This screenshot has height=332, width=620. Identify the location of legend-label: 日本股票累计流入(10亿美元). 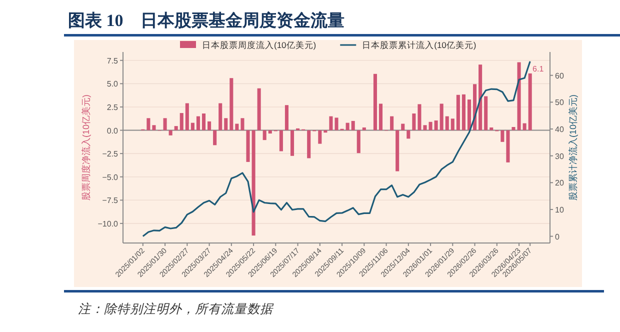
(419, 45).